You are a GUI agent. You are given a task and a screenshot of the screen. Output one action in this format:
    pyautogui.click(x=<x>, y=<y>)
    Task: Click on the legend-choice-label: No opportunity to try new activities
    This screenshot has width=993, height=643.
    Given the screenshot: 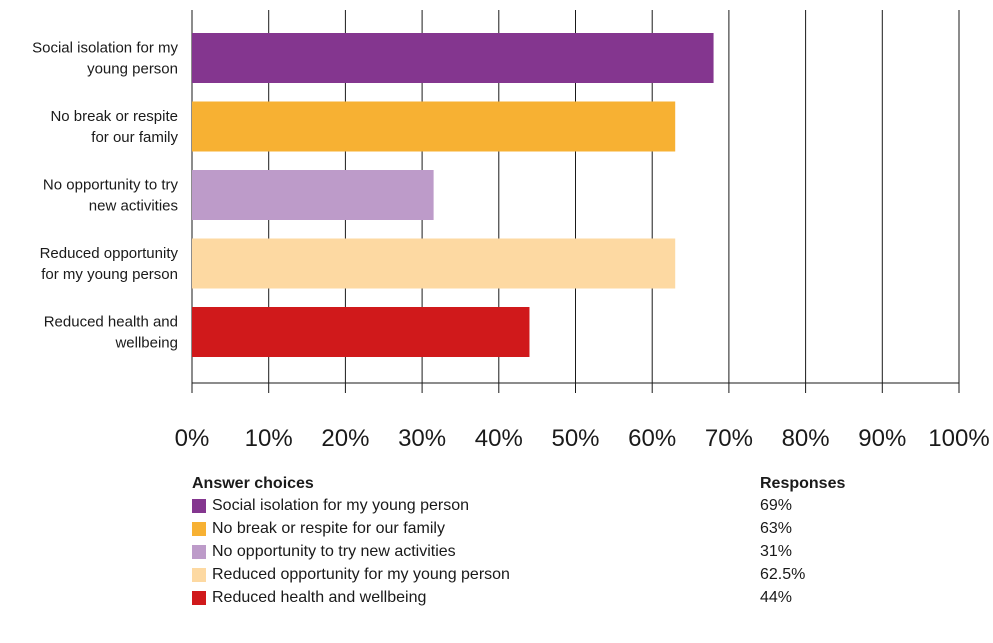 What is the action you would take?
    pyautogui.click(x=334, y=551)
    